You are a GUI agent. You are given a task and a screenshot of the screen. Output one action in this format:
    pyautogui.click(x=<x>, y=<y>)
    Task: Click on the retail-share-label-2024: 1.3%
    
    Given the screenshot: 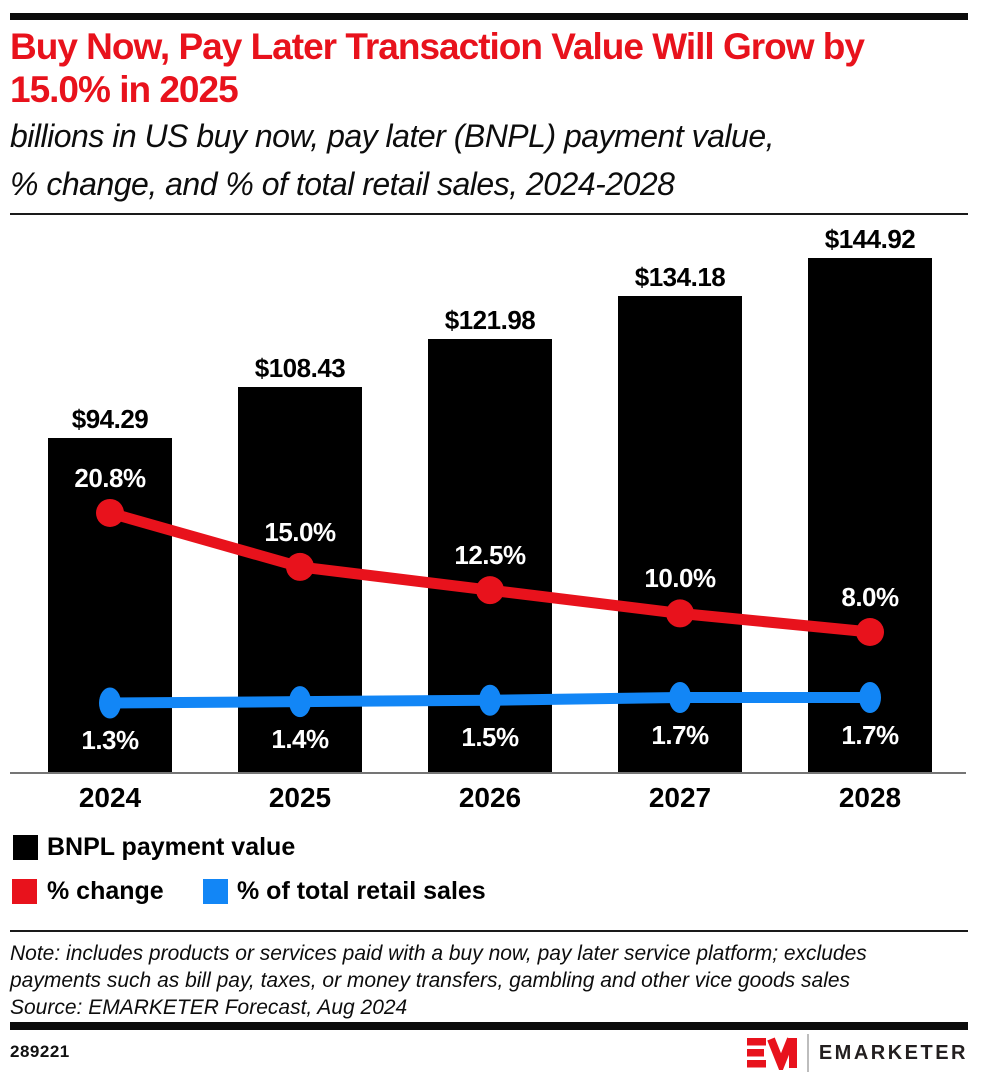 What is the action you would take?
    pyautogui.click(x=110, y=740)
    